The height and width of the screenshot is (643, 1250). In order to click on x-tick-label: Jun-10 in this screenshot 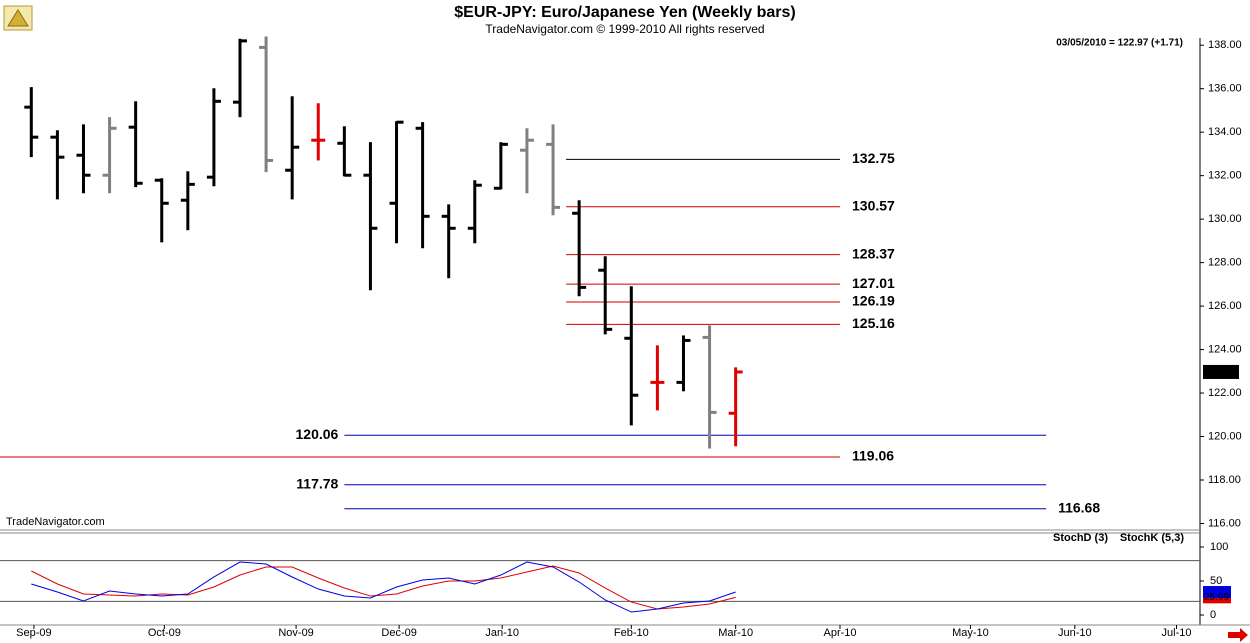, I will do `click(1075, 633)`.